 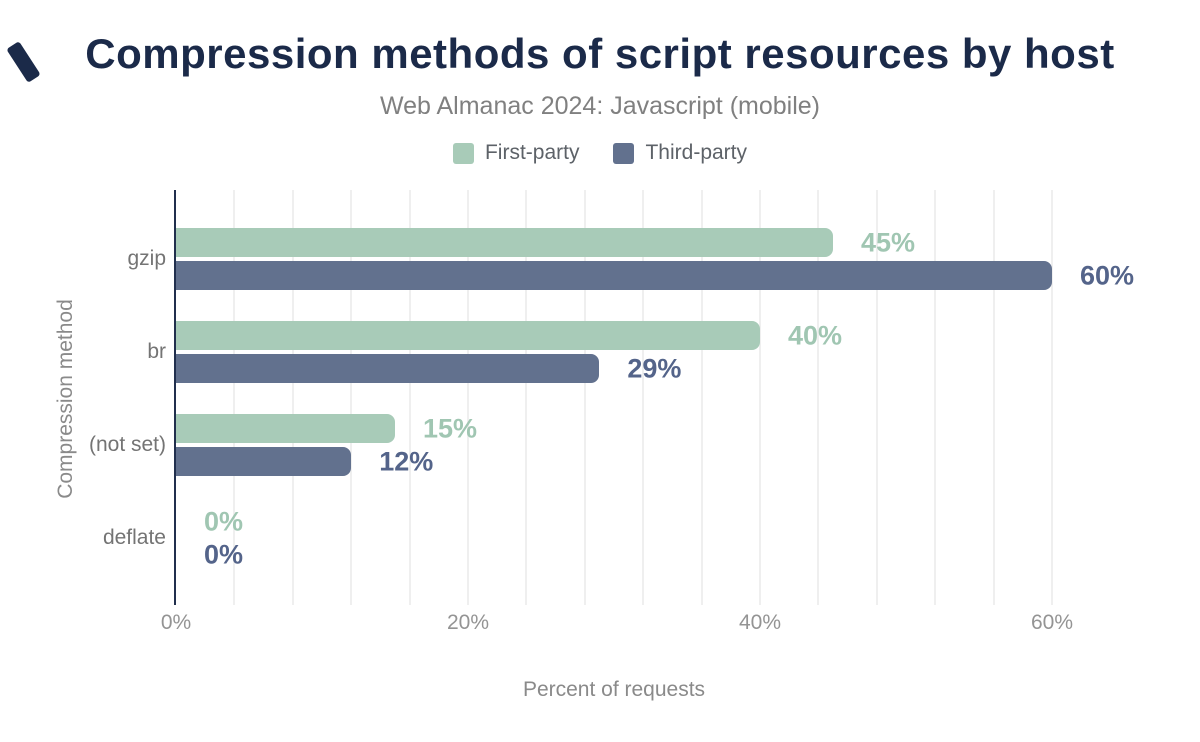 I want to click on value-label-gzip-first-party: 45%, so click(x=888, y=242).